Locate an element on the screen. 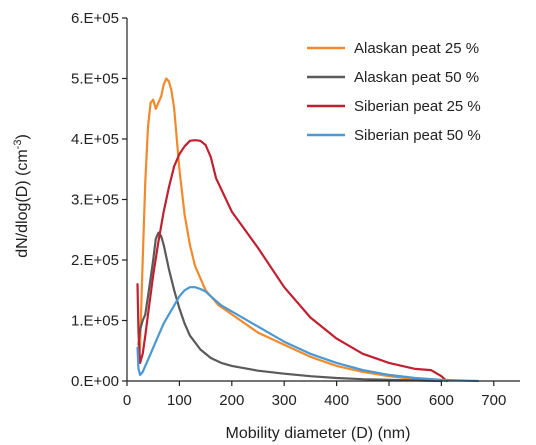 This screenshot has width=536, height=445. y-tick-label: 1.E+05 is located at coordinates (95, 321).